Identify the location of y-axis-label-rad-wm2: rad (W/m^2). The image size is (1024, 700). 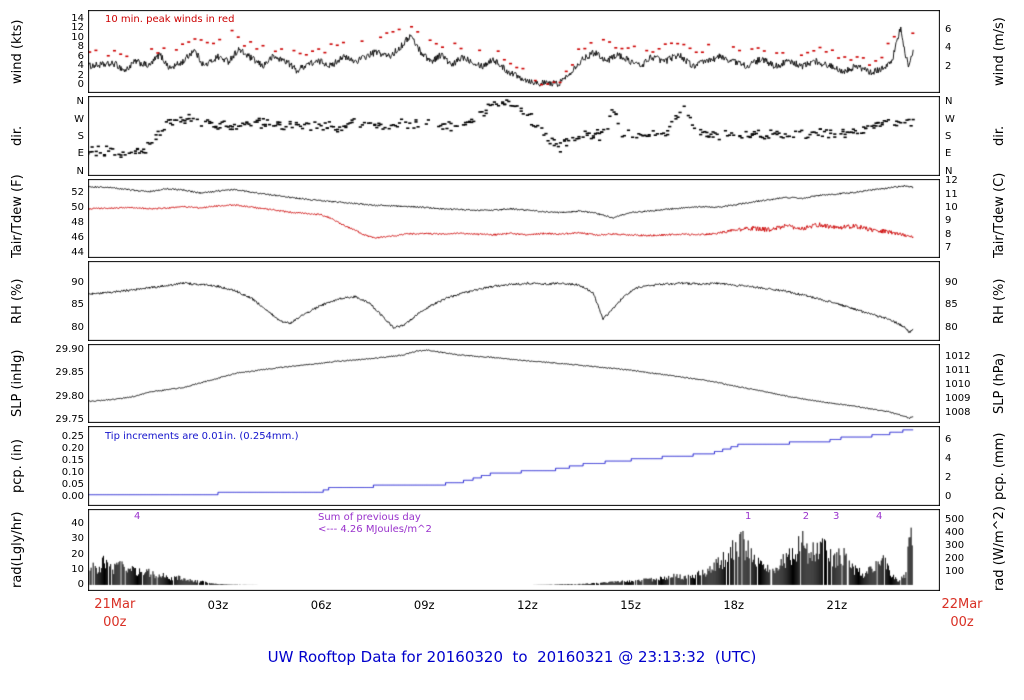
(999, 548).